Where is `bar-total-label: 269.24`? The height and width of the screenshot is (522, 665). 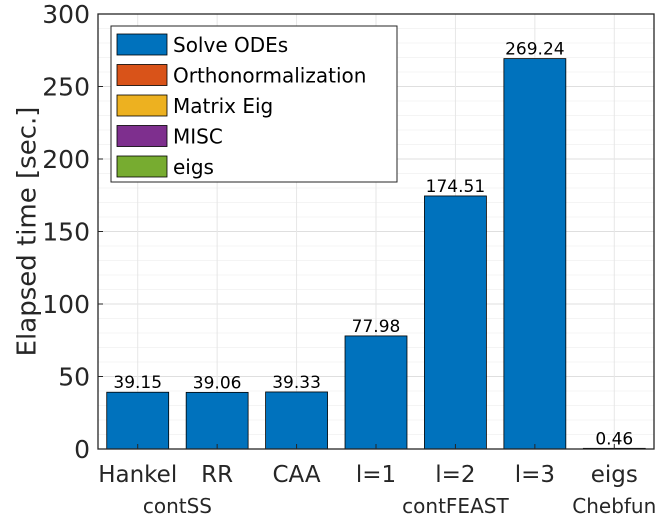
bar-total-label: 269.24 is located at coordinates (534, 50).